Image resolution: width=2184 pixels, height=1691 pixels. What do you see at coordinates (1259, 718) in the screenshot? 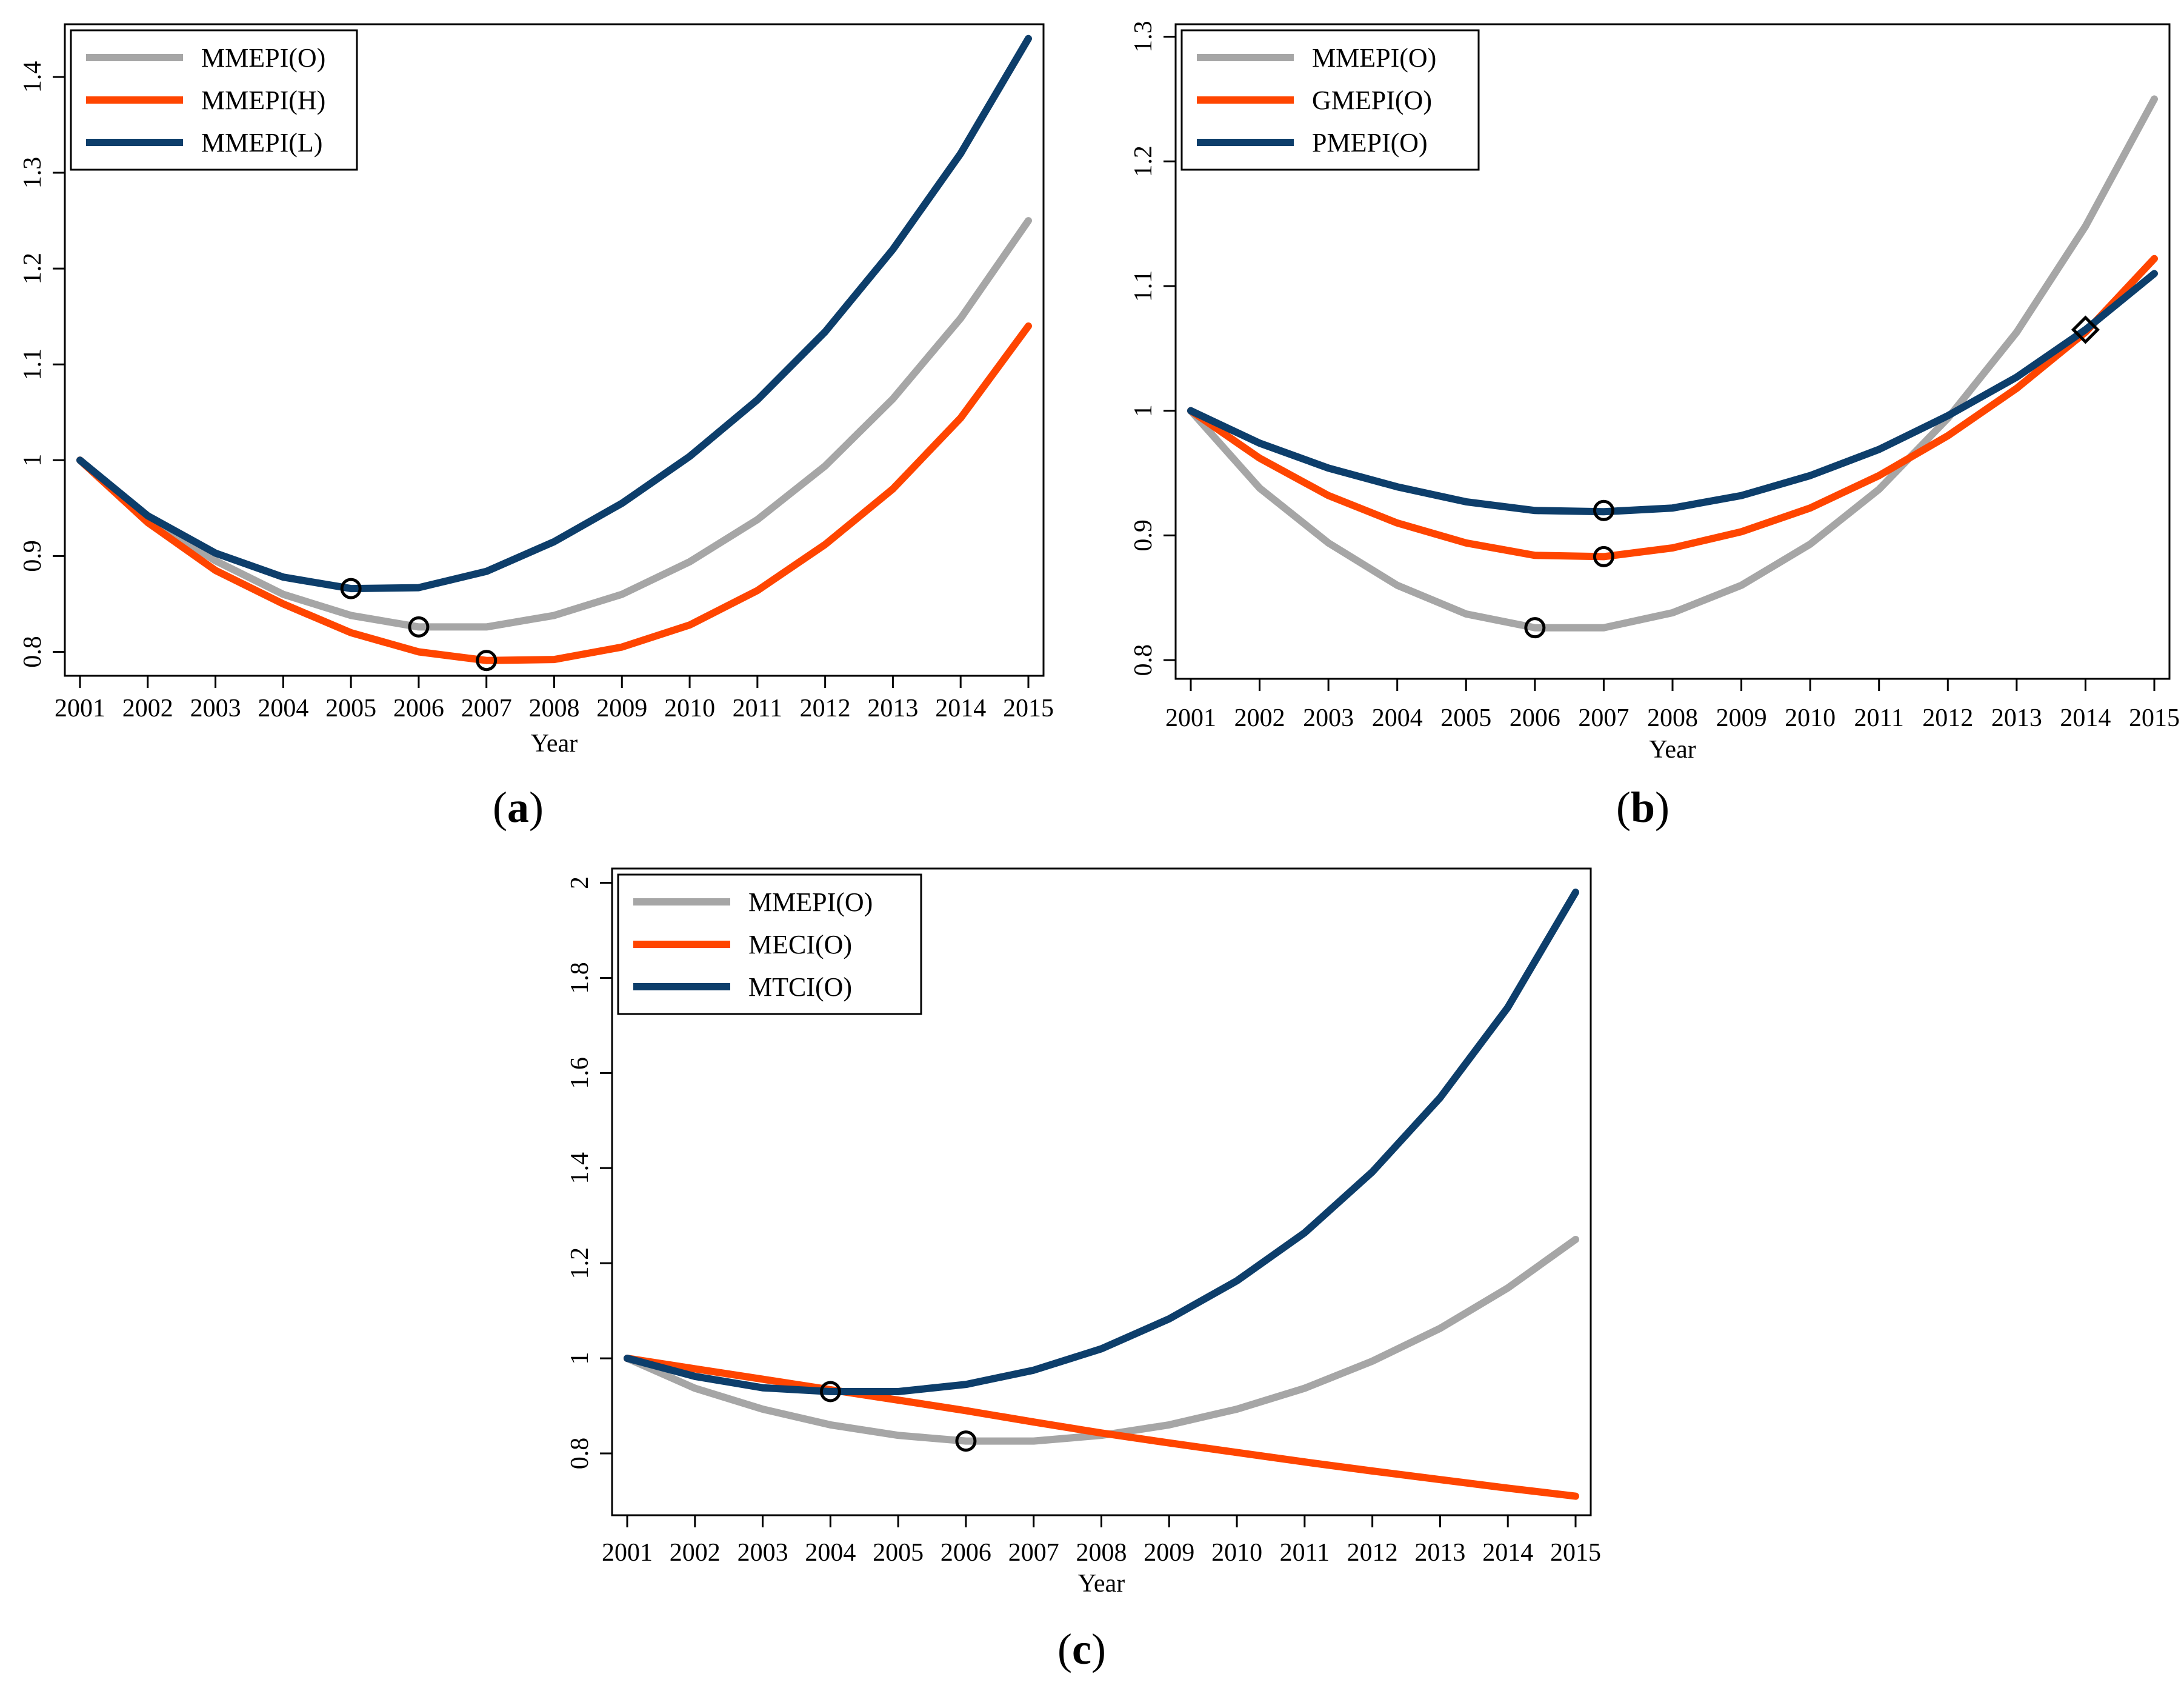
I see `x-tick-label-b: 2002` at bounding box center [1259, 718].